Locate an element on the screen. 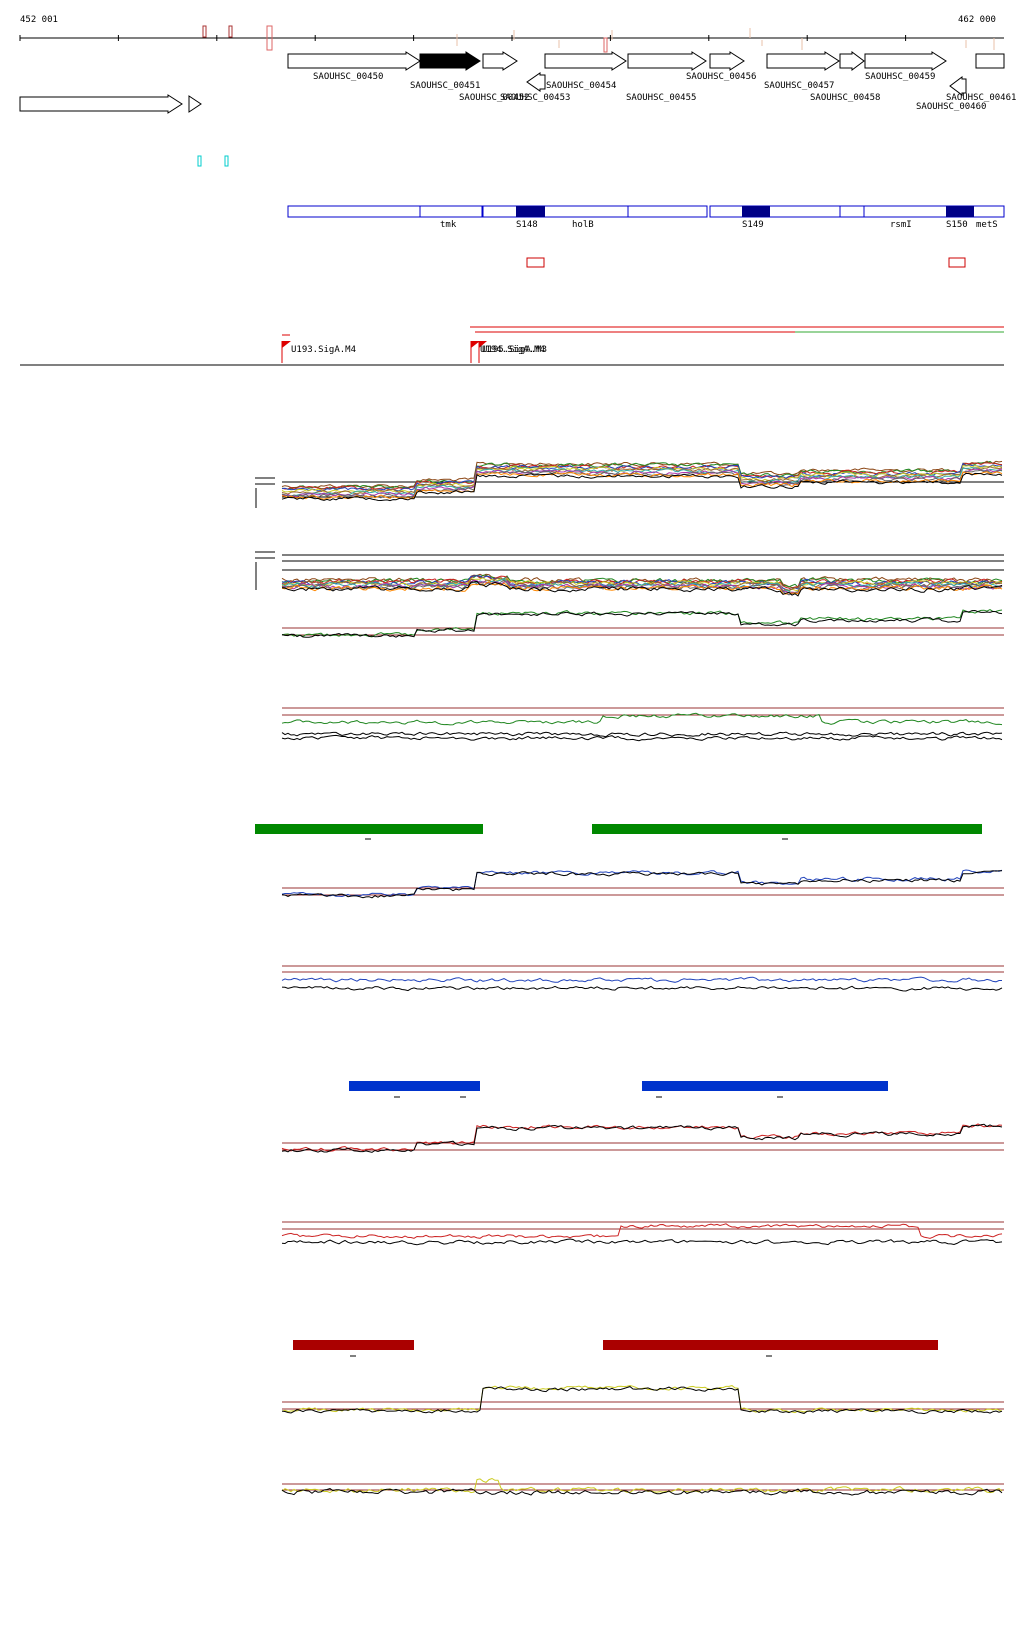 The height and width of the screenshot is (1644, 1024). red-trace-a-black is located at coordinates (642, 1138).